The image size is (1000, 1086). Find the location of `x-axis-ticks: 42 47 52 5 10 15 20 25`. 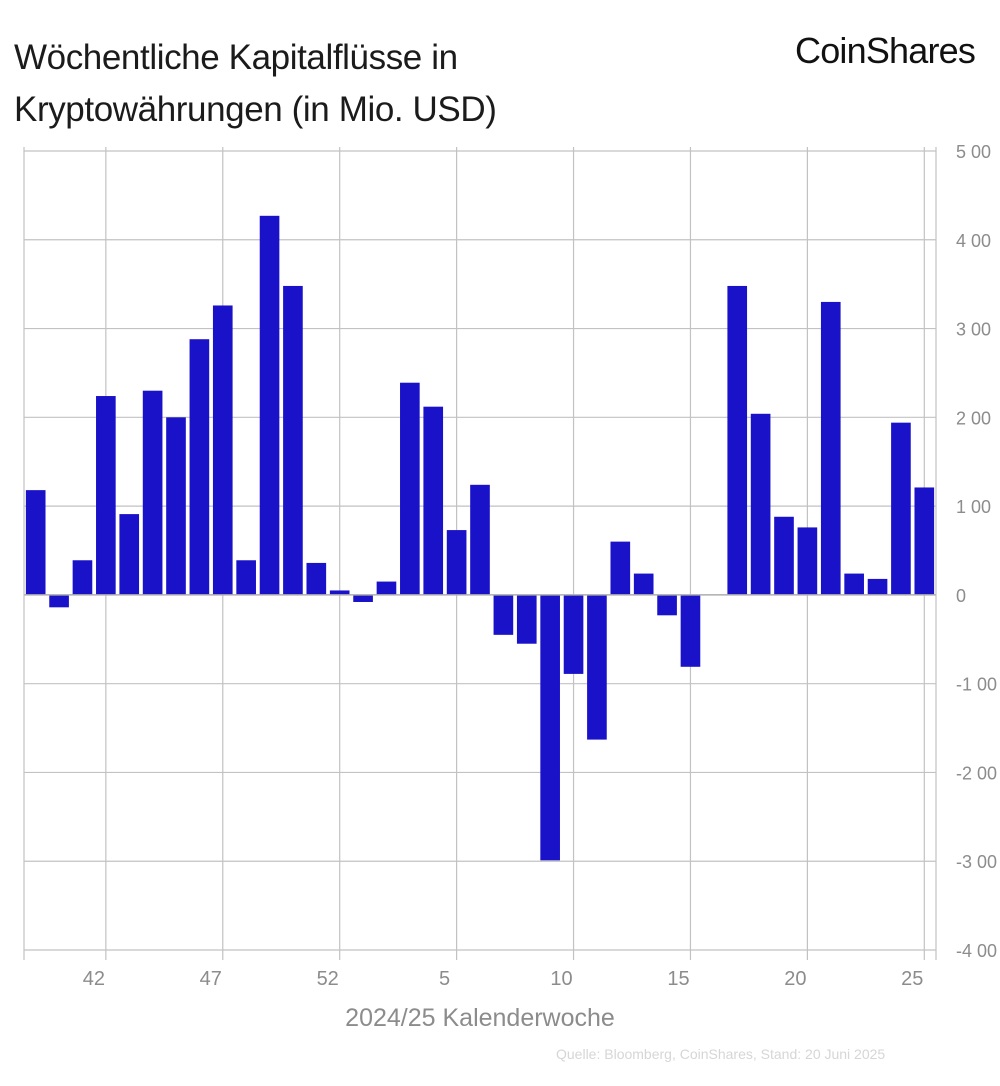

x-axis-ticks: 42 47 52 5 10 15 20 25 is located at coordinates (503, 979).